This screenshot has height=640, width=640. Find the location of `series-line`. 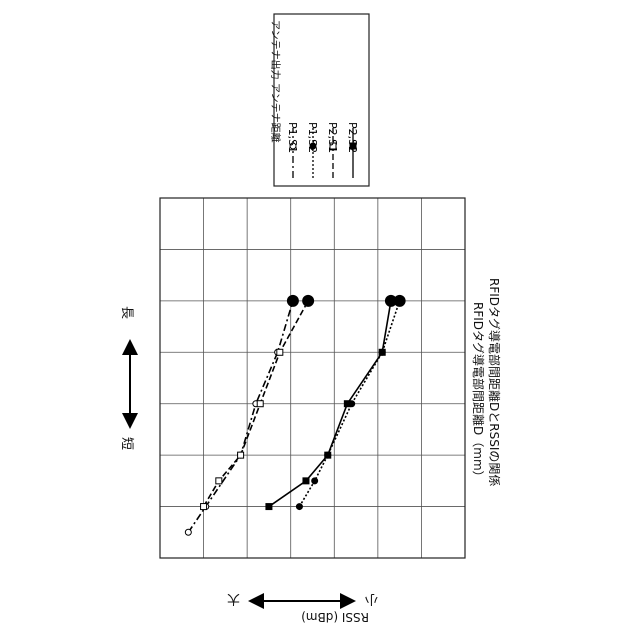

series-line is located at coordinates (240, 416).